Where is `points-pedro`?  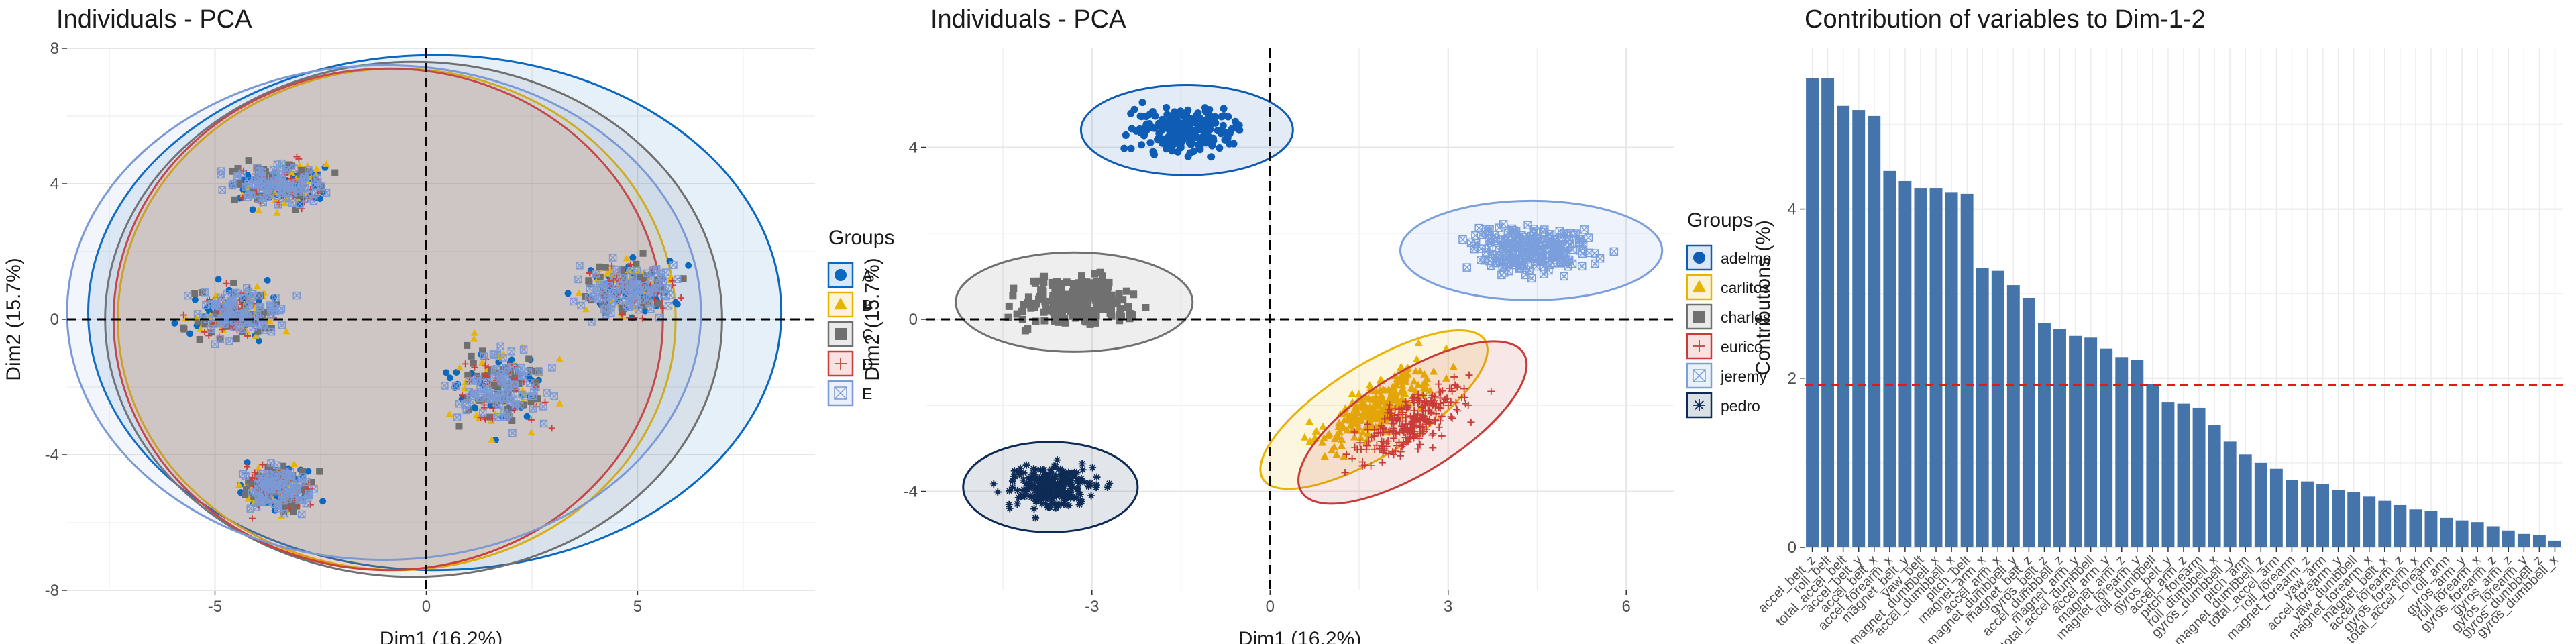
points-pedro is located at coordinates (1051, 489).